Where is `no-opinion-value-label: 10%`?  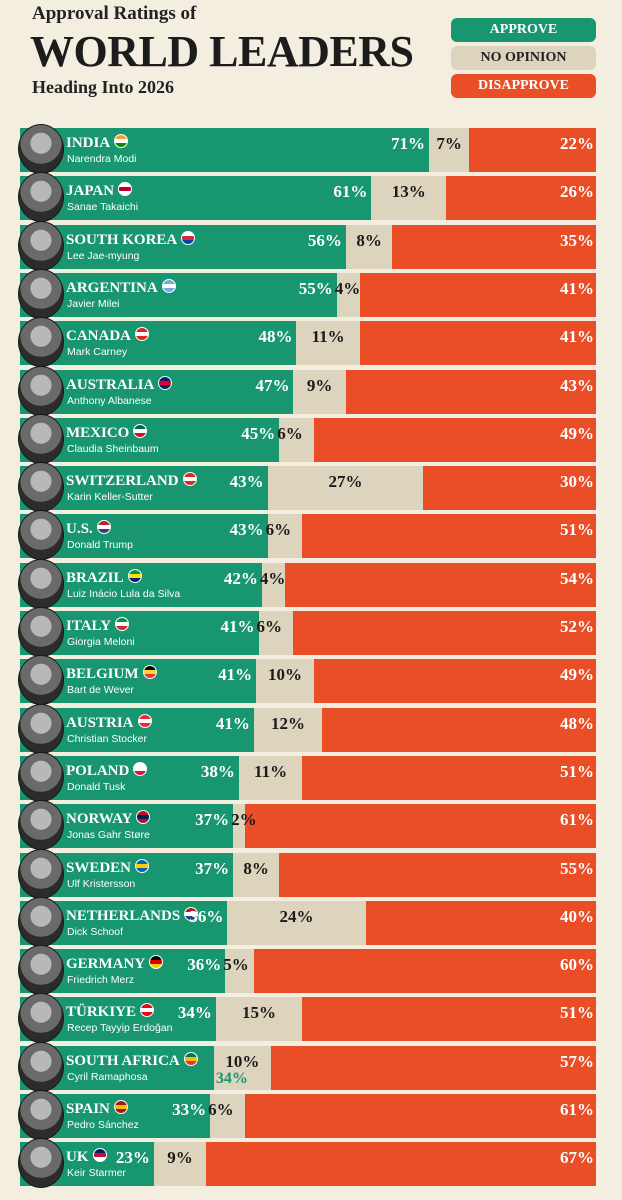
no-opinion-value-label: 10% is located at coordinates (242, 1061).